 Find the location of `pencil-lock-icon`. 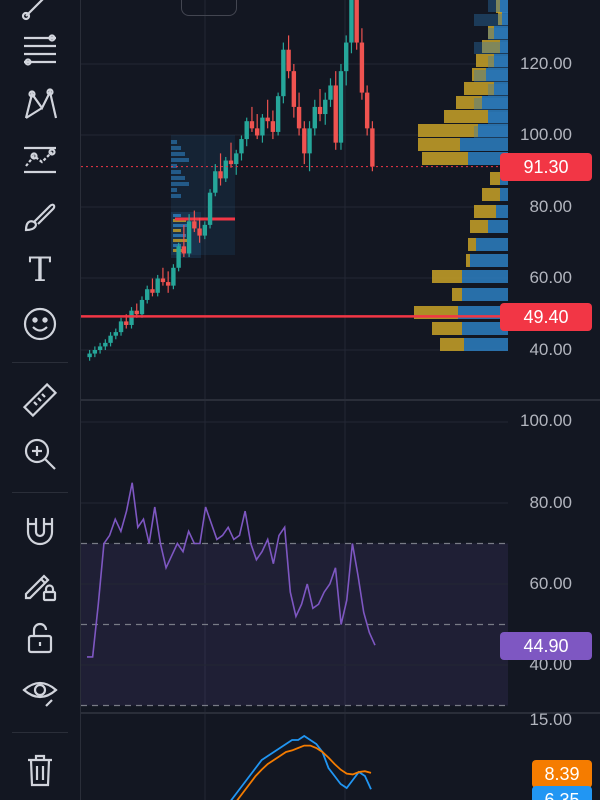

pencil-lock-icon is located at coordinates (40, 588).